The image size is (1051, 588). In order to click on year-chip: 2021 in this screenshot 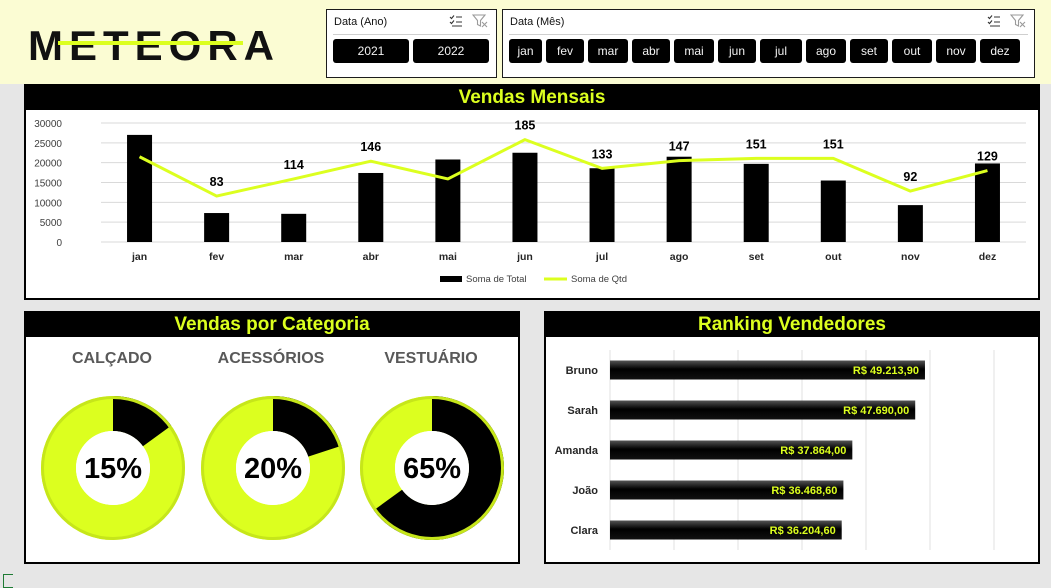, I will do `click(371, 51)`.